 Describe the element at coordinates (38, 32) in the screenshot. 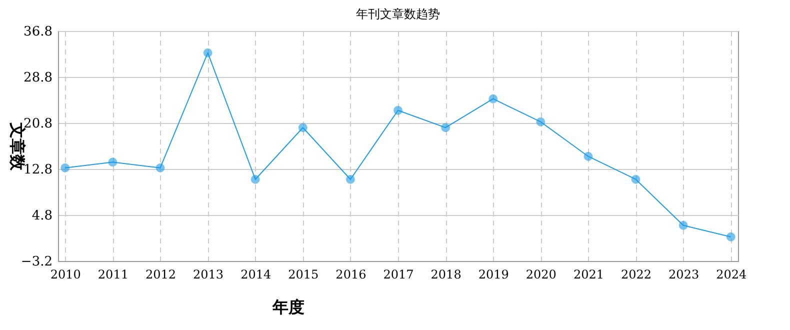

I see `y-tick-label: 36.8` at that location.